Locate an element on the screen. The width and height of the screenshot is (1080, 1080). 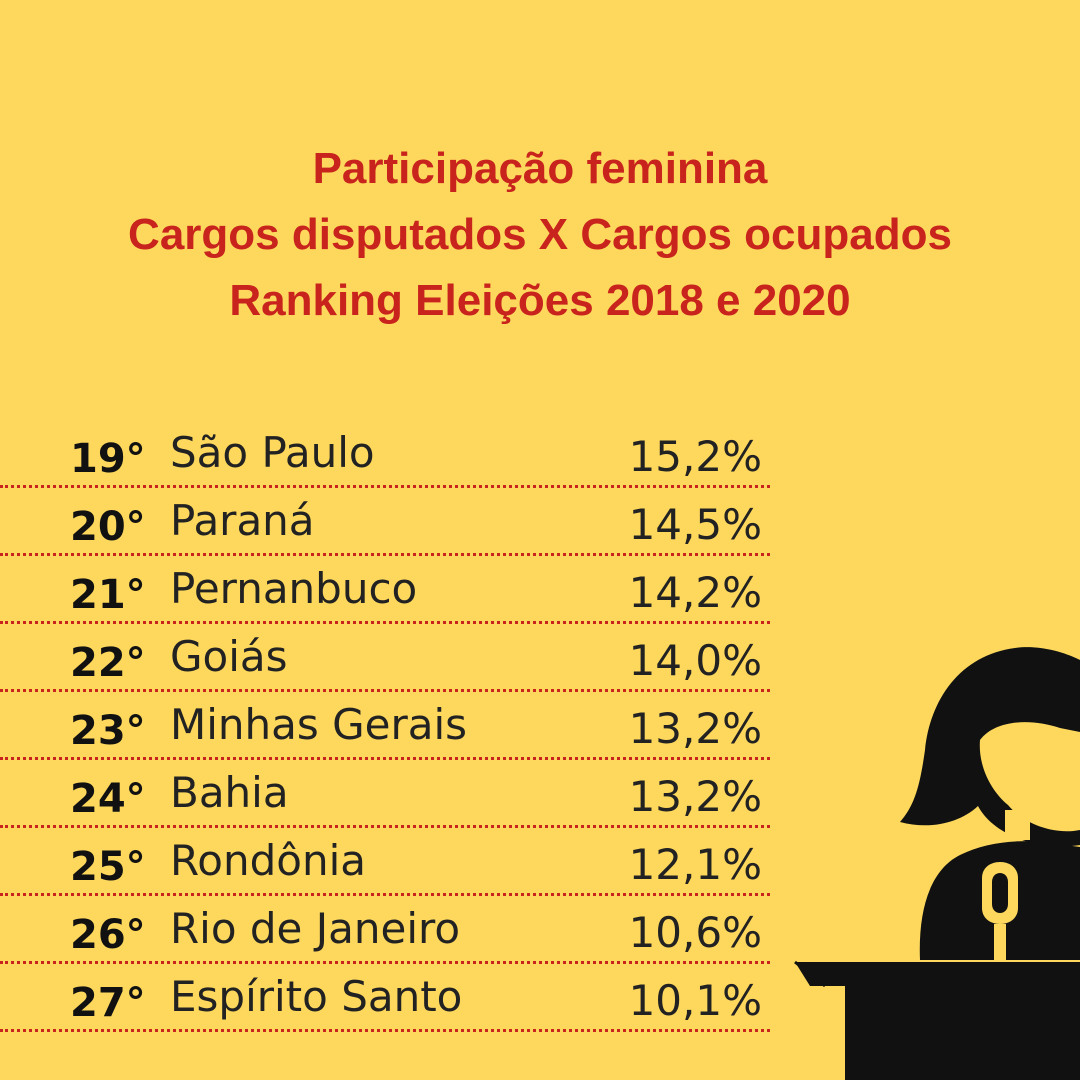
rank-number: 24° is located at coordinates (108, 799).